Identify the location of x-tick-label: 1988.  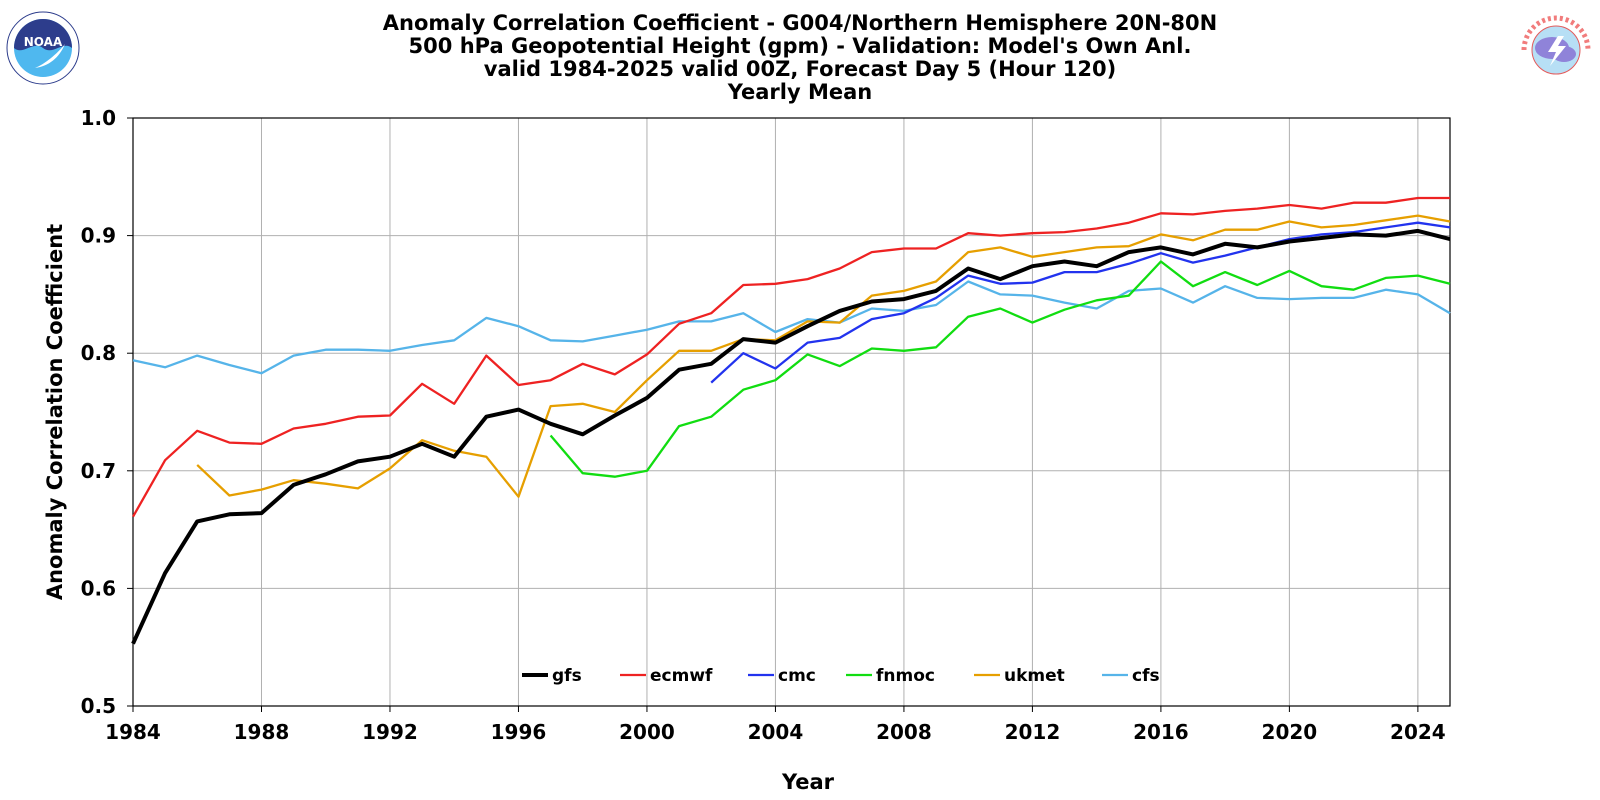
(262, 732).